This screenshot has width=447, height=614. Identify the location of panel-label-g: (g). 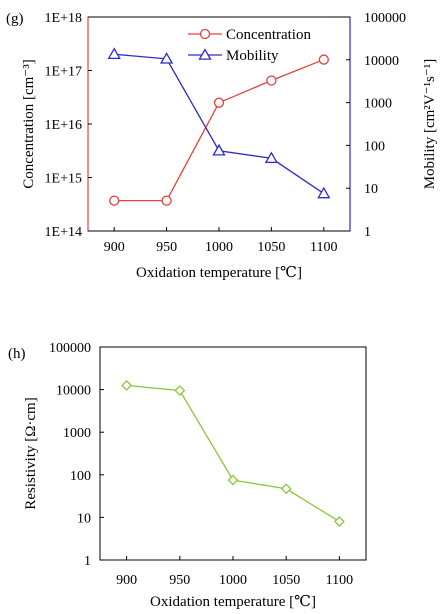
(15, 19).